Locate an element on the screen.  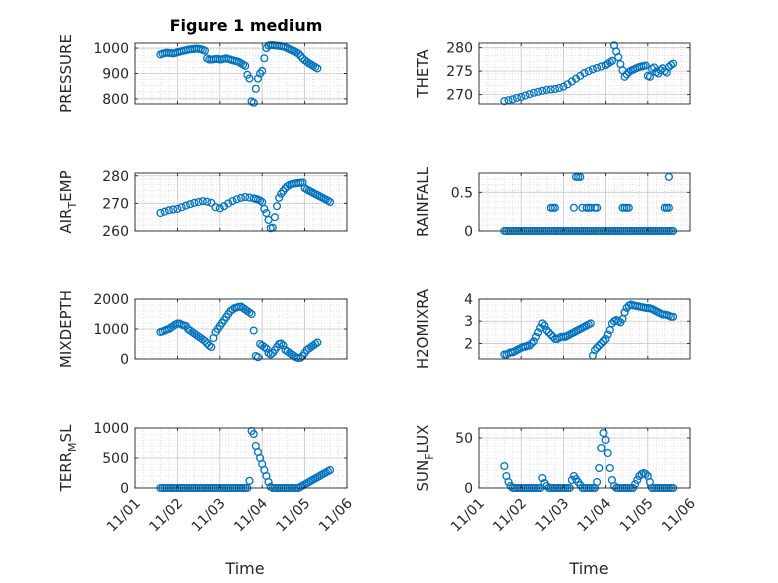
ylabel-sun-flux: SUNFLUX is located at coordinates (425, 458).